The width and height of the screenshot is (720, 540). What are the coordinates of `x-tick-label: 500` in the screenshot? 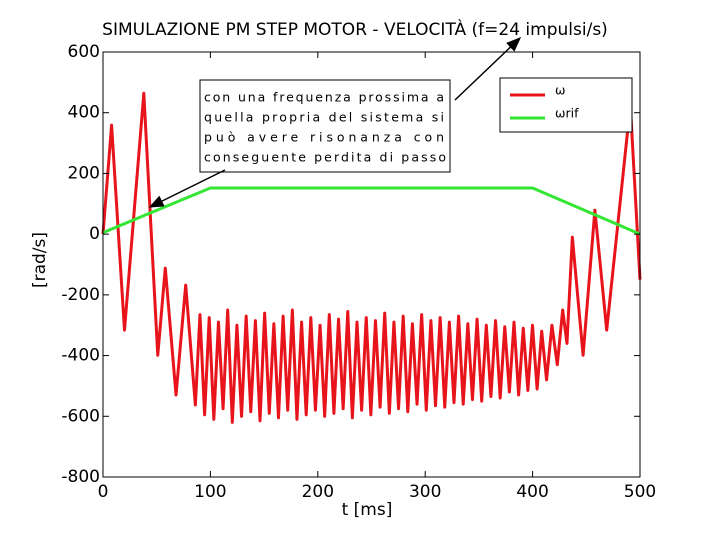 It's located at (640, 492).